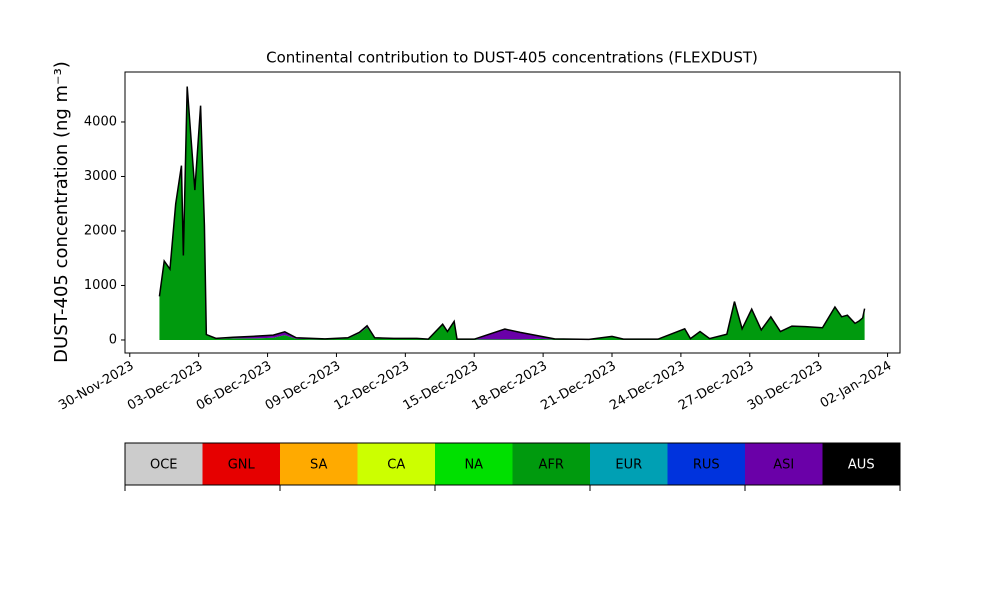  I want to click on x-tick-label: 03-Dec-2023, so click(165, 386).